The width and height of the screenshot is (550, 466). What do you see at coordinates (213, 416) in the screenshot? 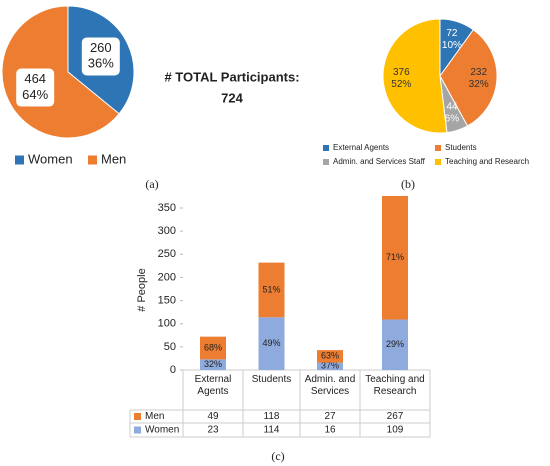
I see `table-value: 49` at bounding box center [213, 416].